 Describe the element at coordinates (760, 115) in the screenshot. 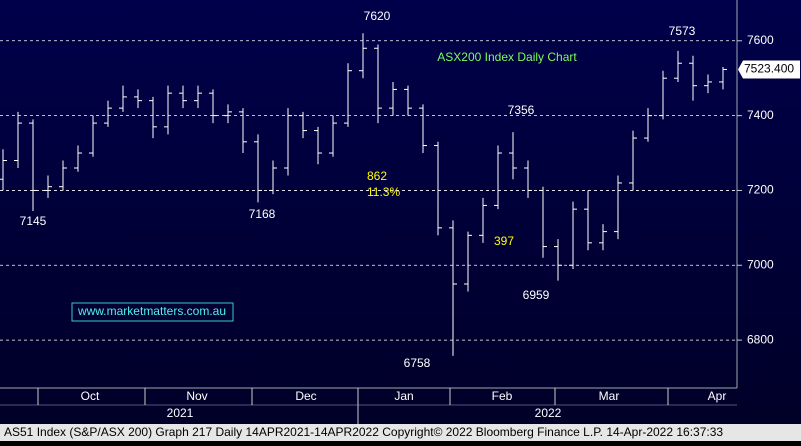

I see `y-tick-label: 7400` at that location.